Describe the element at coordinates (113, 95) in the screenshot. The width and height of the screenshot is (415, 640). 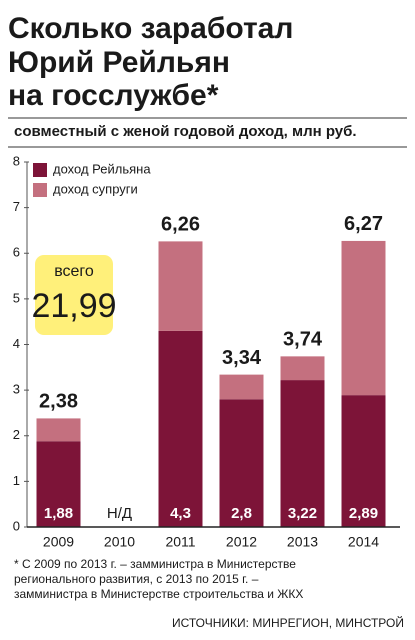
I see `chart-title: на госслужбе*` at that location.